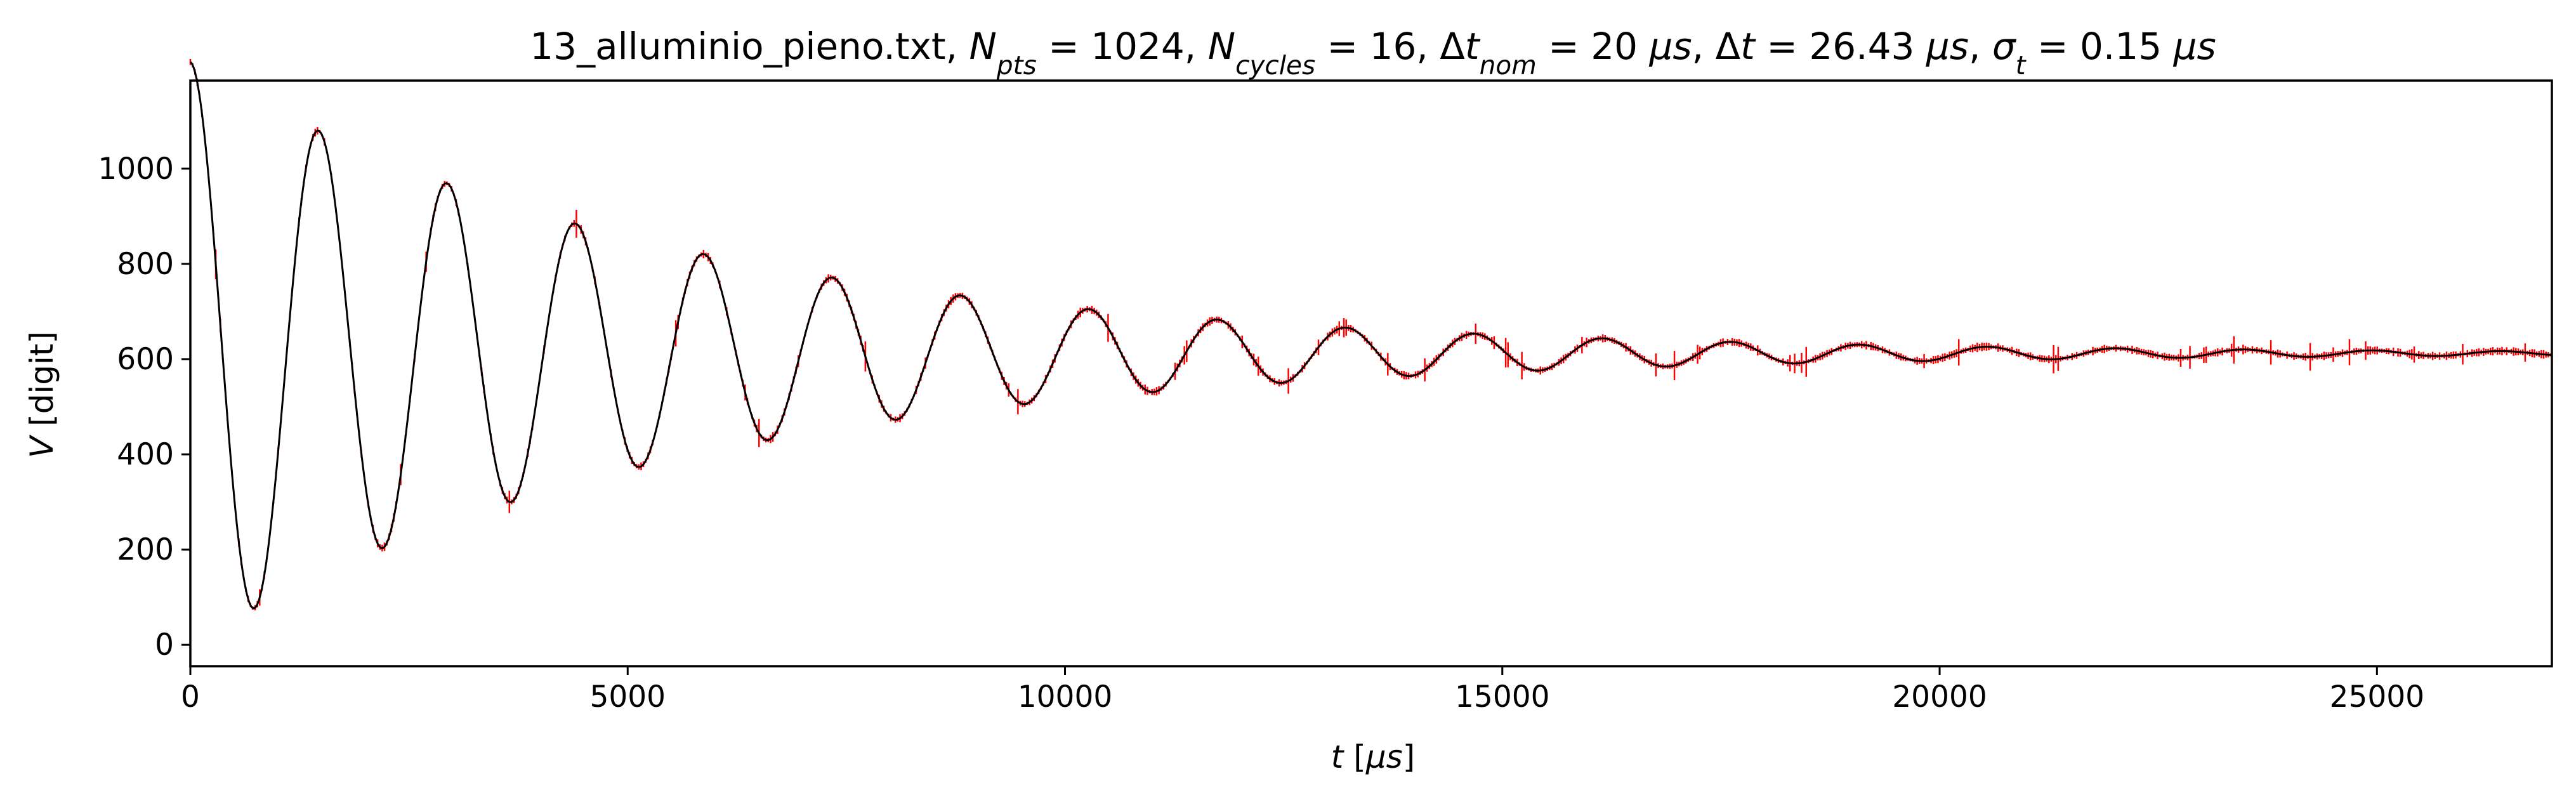 This screenshot has width=2576, height=802. I want to click on x-axis-label: t [μs], so click(1373, 757).